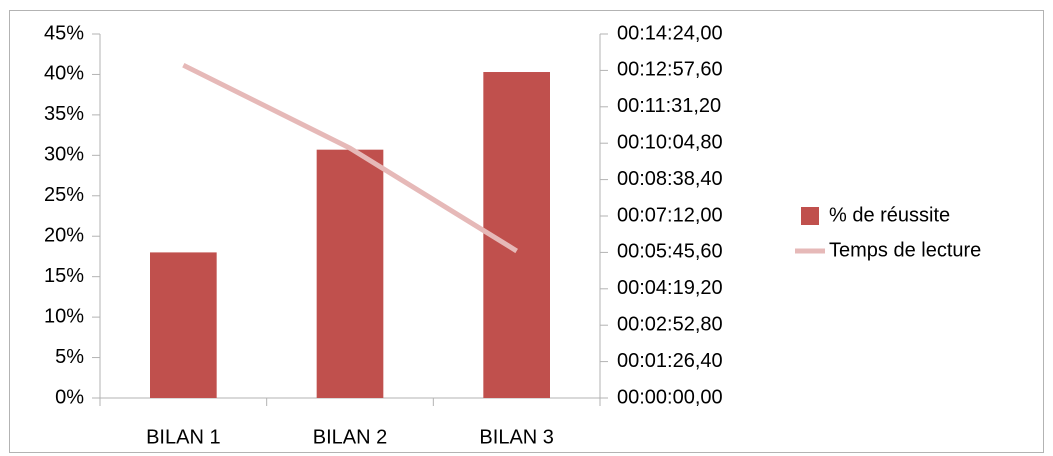 The width and height of the screenshot is (1053, 456). I want to click on y-tick-label: 30%, so click(64, 155).